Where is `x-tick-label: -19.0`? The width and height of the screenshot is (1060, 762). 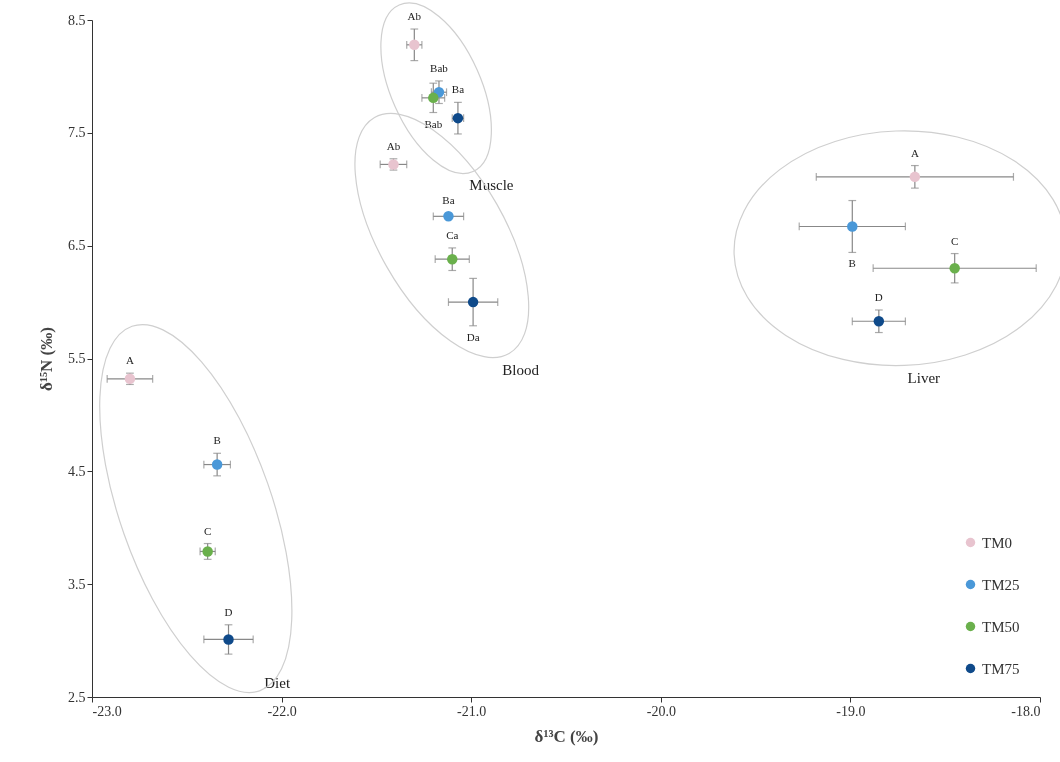
x-tick-label: -19.0 is located at coordinates (851, 711).